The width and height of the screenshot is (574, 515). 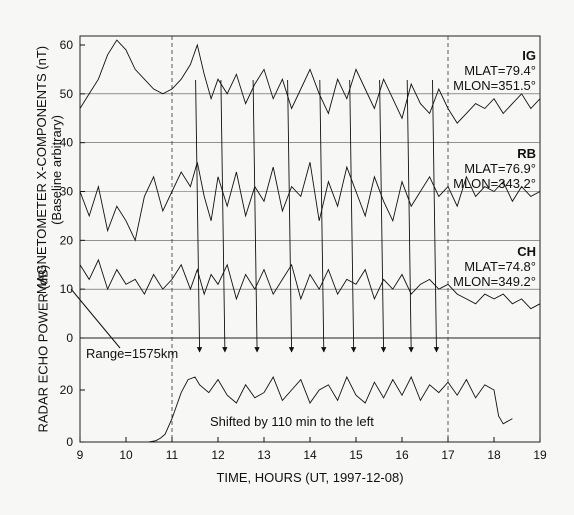 What do you see at coordinates (292, 421) in the screenshot?
I see `shift-annotation: Shifted by 110 min to the left` at bounding box center [292, 421].